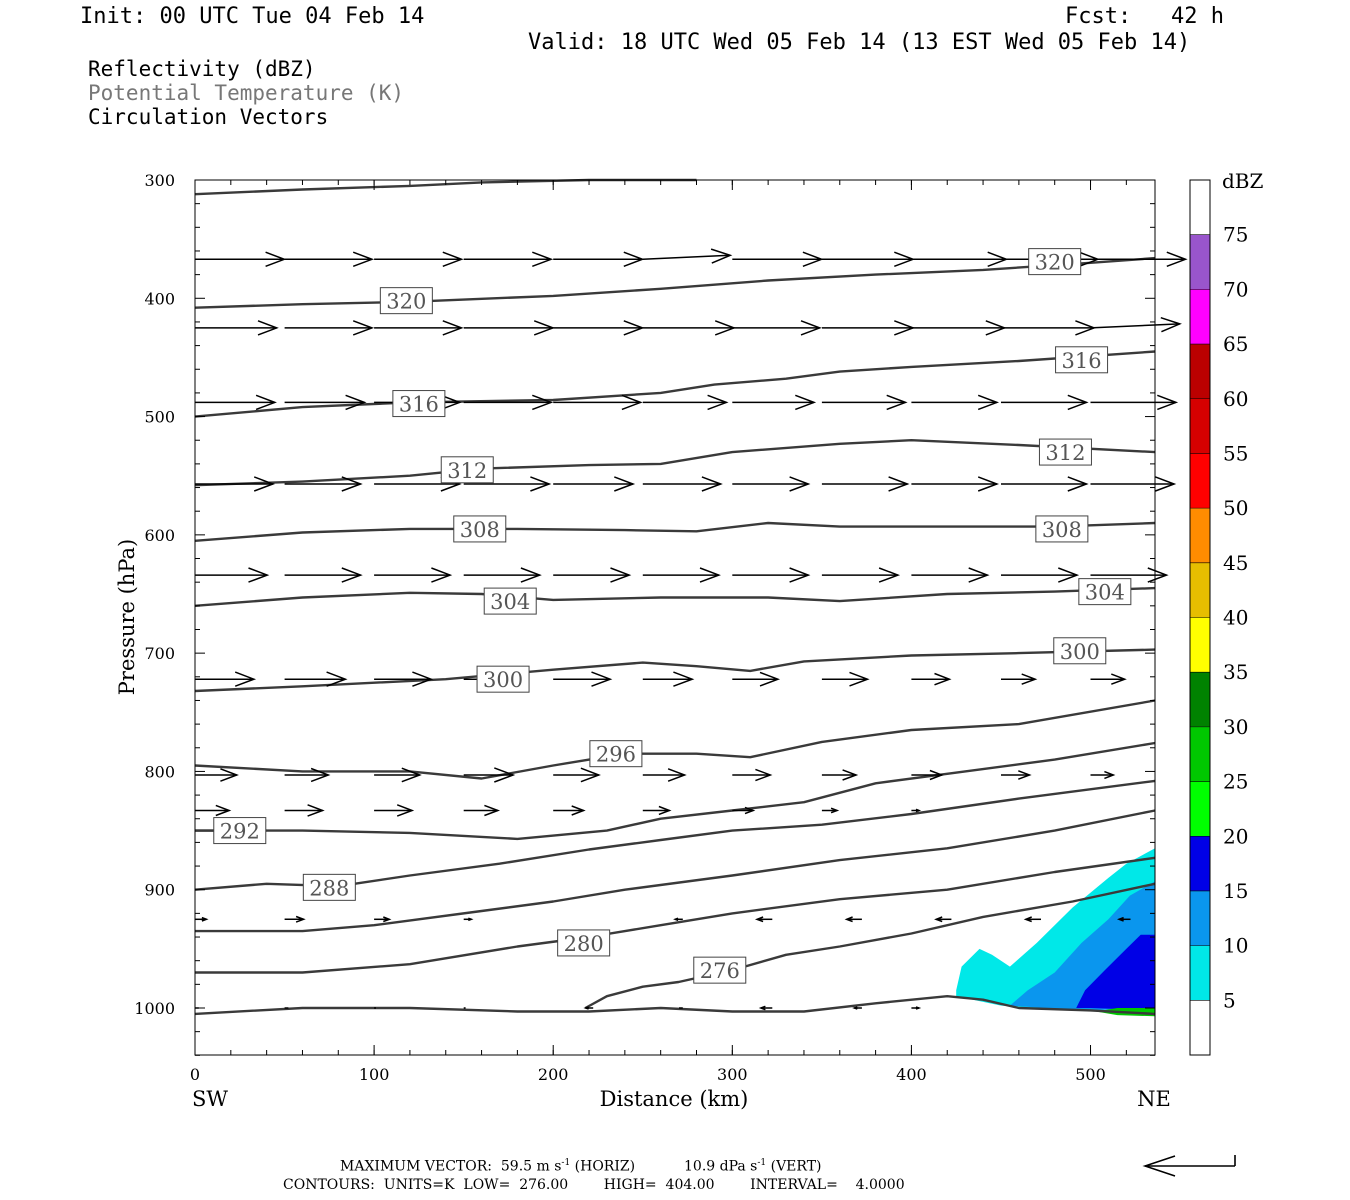 The image size is (1350, 1200). I want to click on y-tick-label: 500, so click(159, 417).